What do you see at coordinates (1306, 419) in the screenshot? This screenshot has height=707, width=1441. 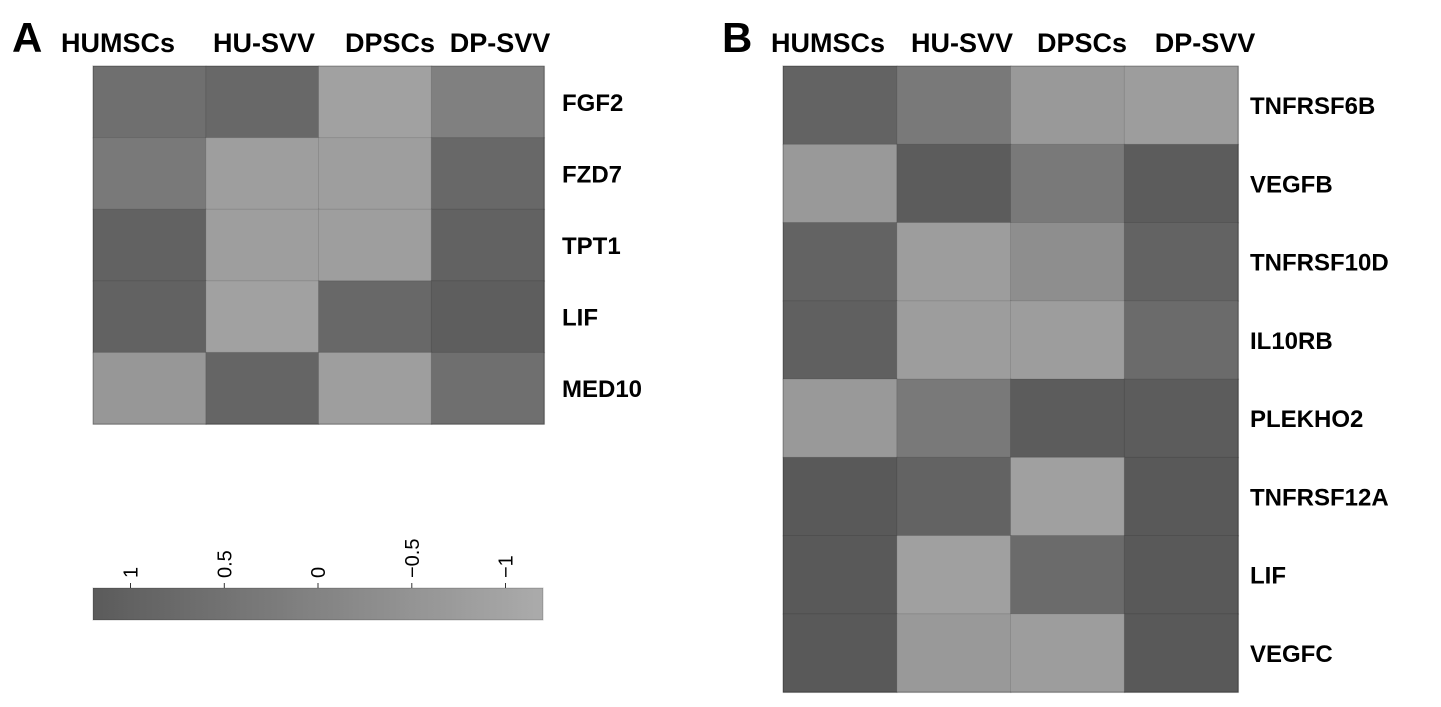 I see `row-label: PLEKHO2` at bounding box center [1306, 419].